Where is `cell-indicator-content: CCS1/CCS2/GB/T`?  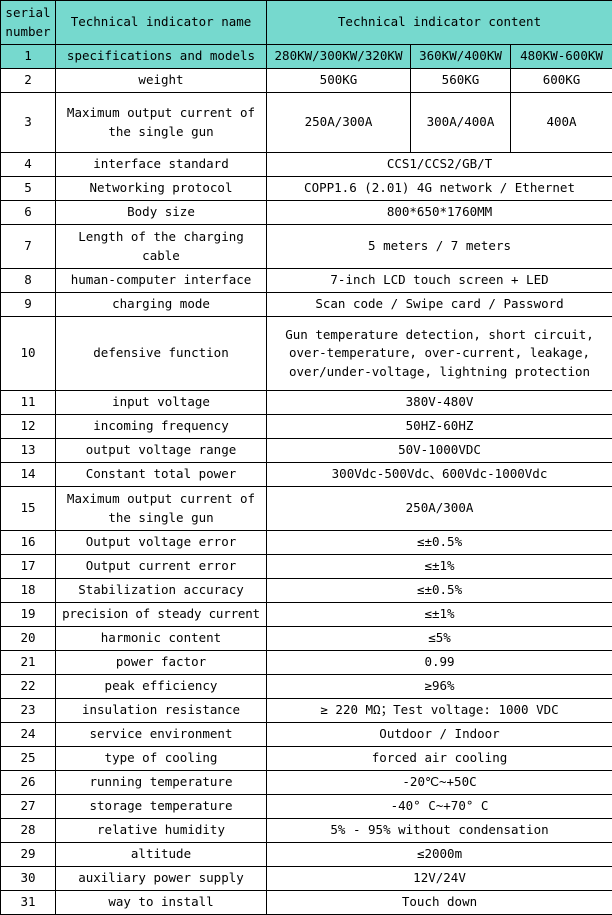
cell-indicator-content: CCS1/CCS2/GB/T is located at coordinates (439, 165).